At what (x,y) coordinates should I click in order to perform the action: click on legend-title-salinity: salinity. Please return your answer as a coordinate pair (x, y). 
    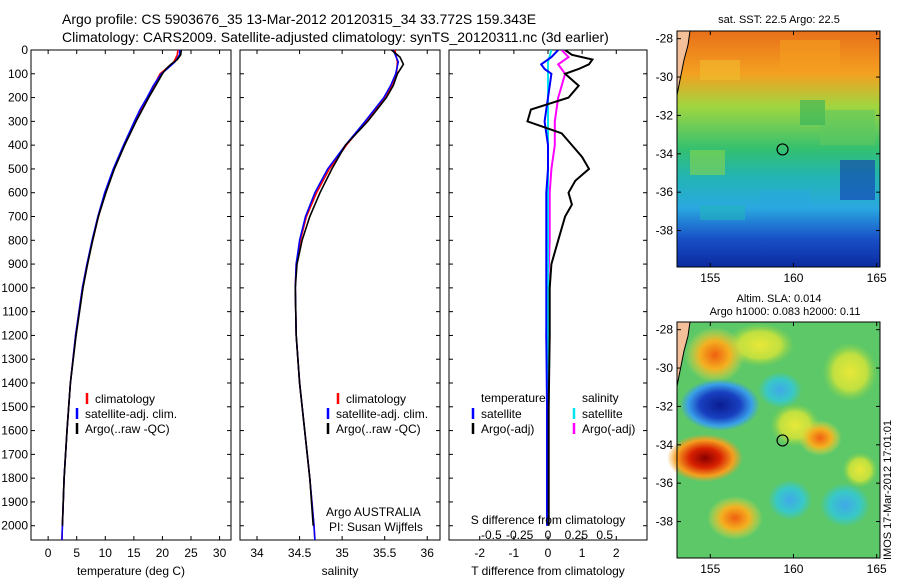
    Looking at the image, I should click on (600, 398).